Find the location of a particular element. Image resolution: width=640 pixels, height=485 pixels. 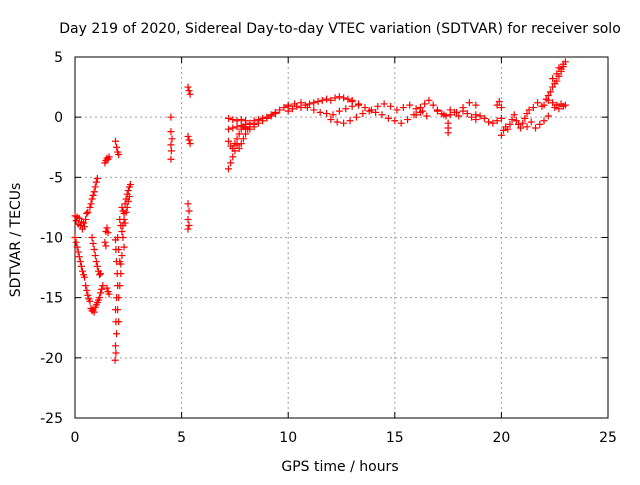

y-tick-label: 5 is located at coordinates (58, 58).